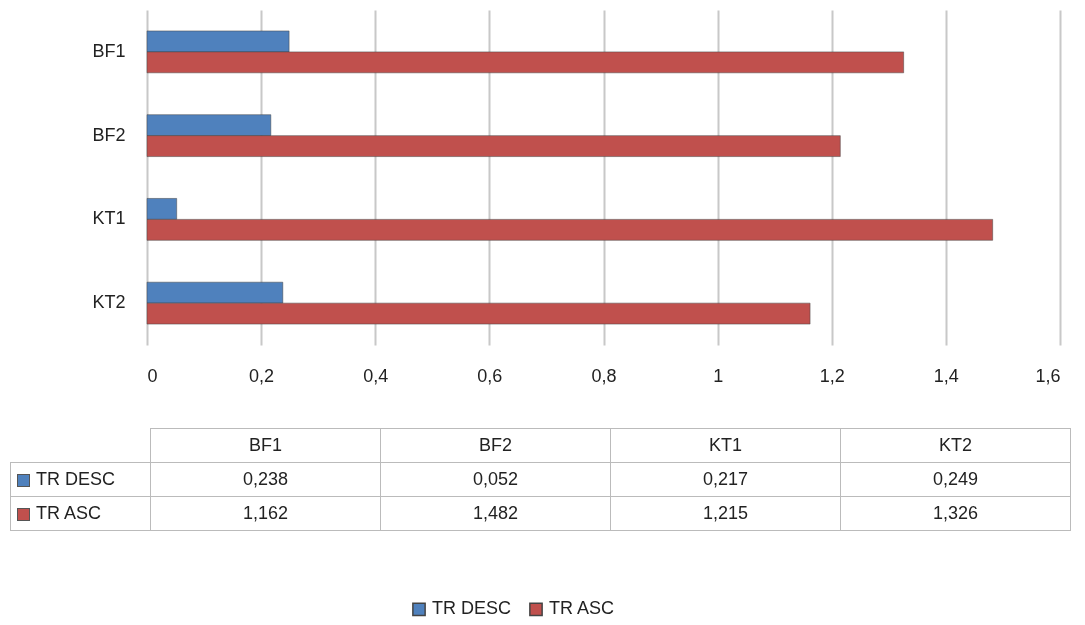 The height and width of the screenshot is (625, 1085). I want to click on data-label: 1,326, so click(955, 513).